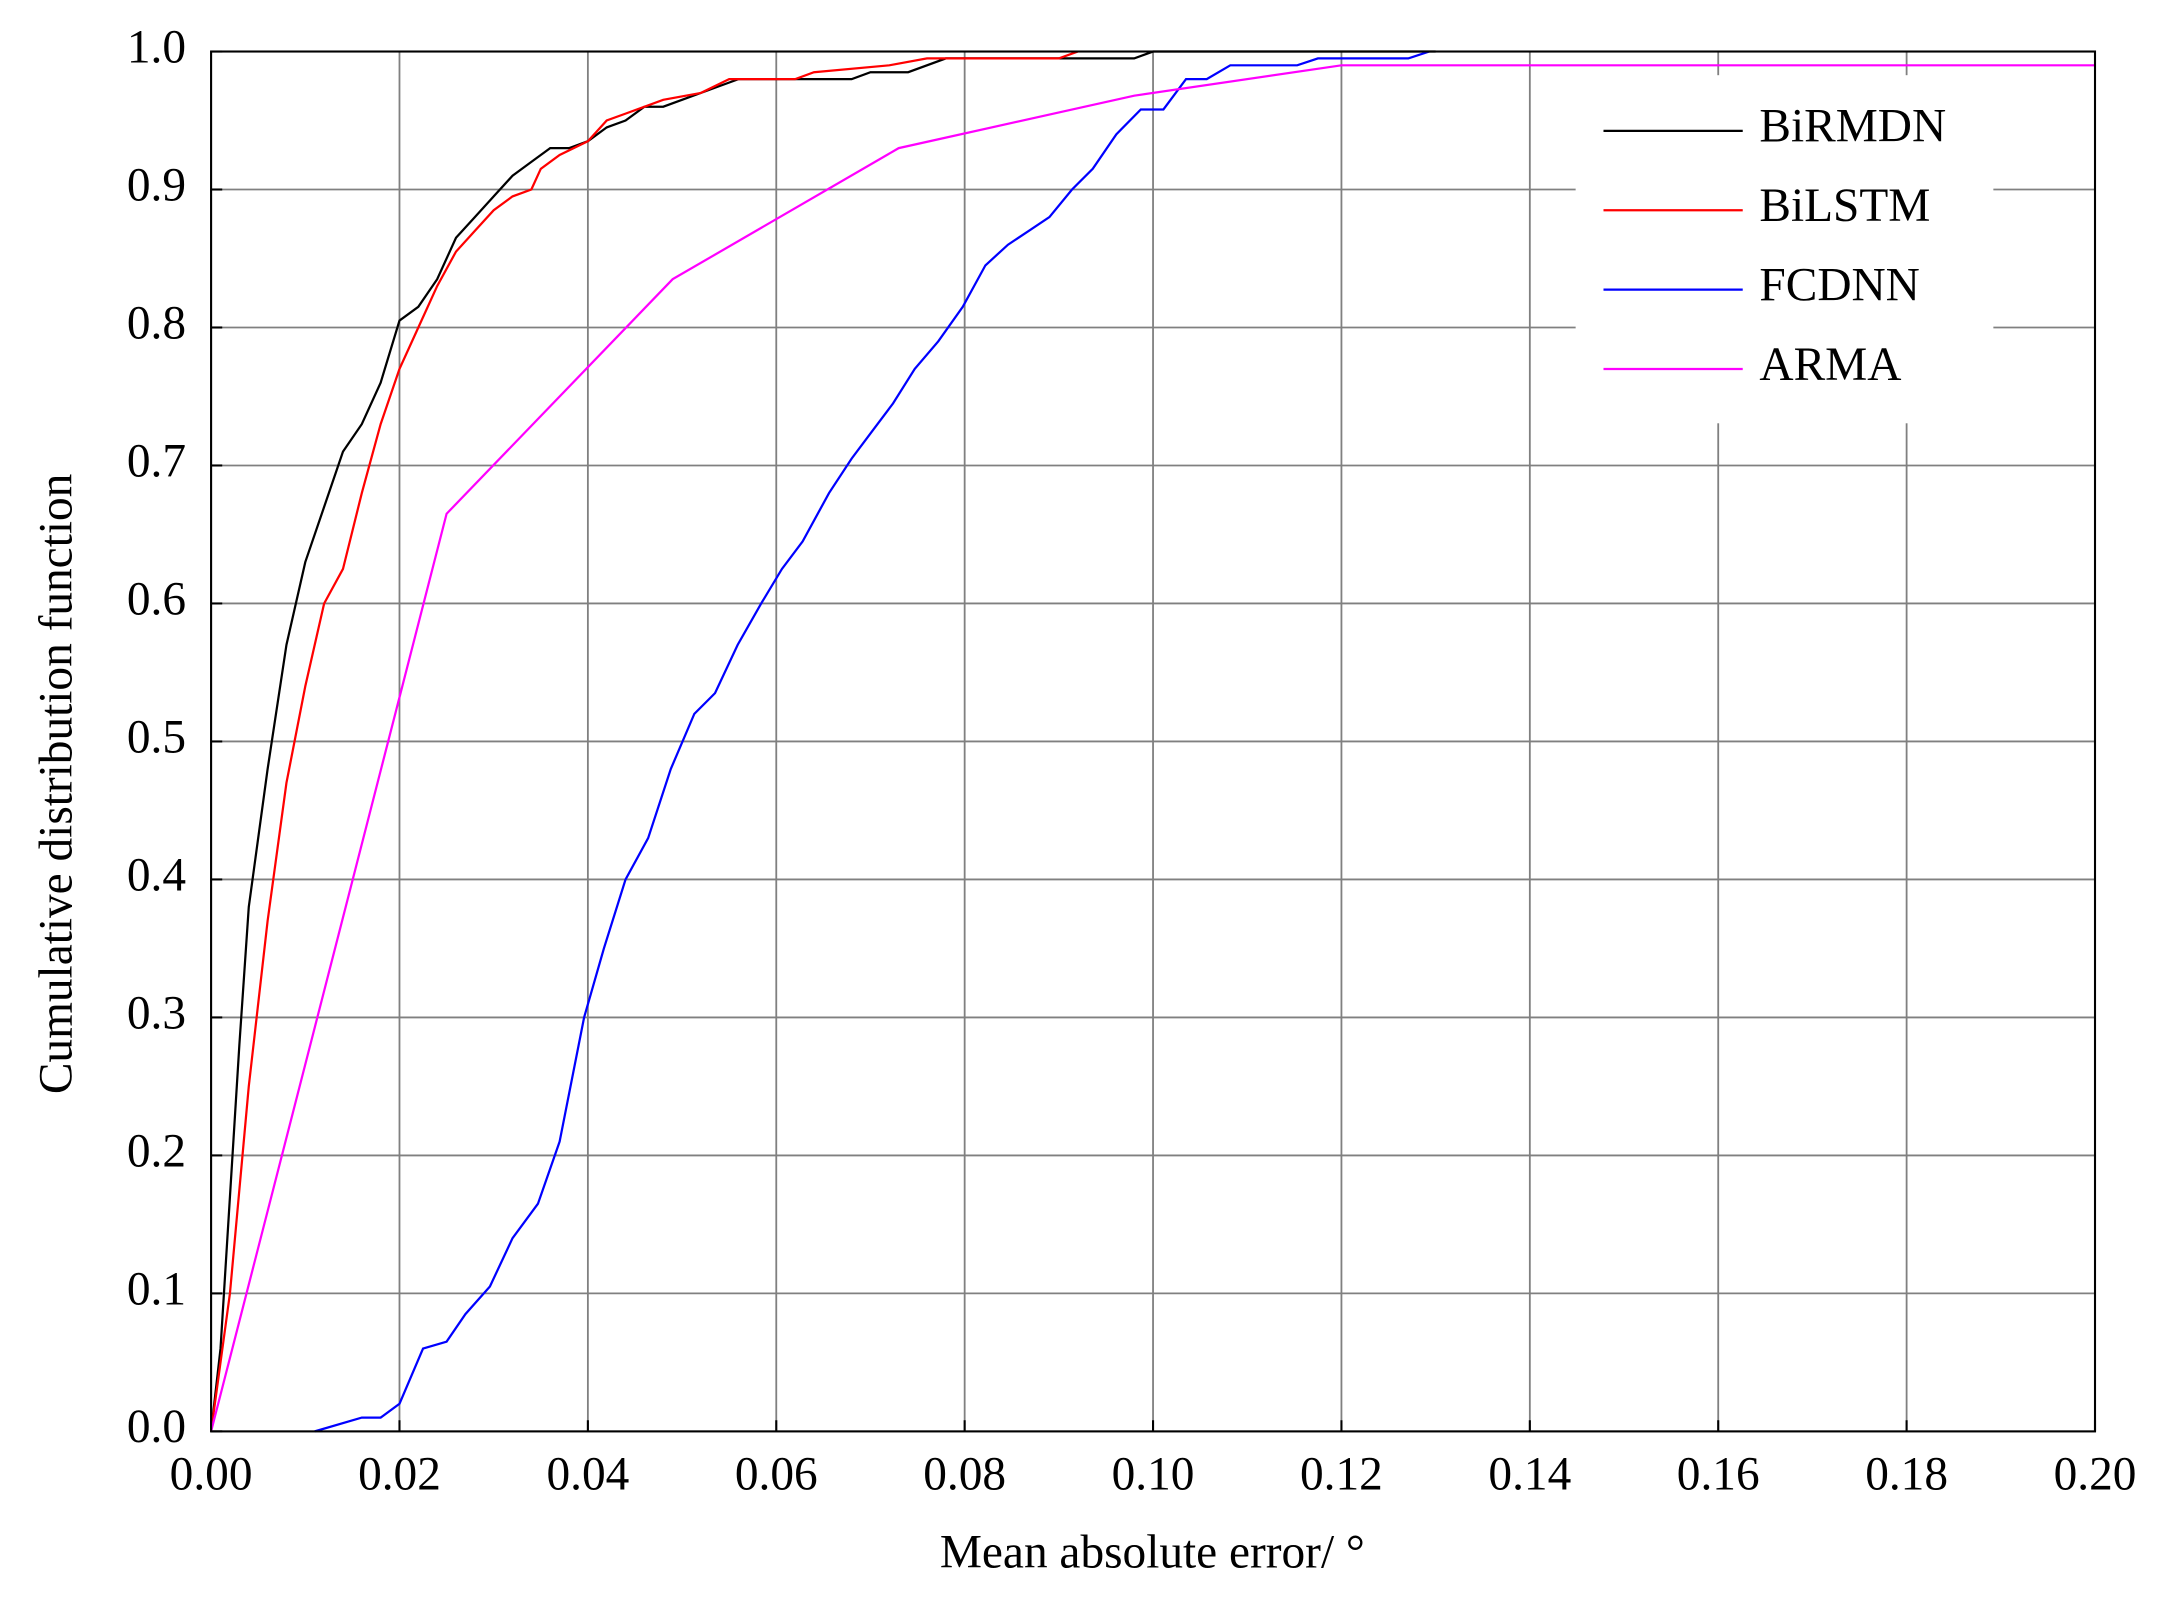 The image size is (2178, 1611). What do you see at coordinates (964, 1475) in the screenshot?
I see `x-tick-label: 0.08` at bounding box center [964, 1475].